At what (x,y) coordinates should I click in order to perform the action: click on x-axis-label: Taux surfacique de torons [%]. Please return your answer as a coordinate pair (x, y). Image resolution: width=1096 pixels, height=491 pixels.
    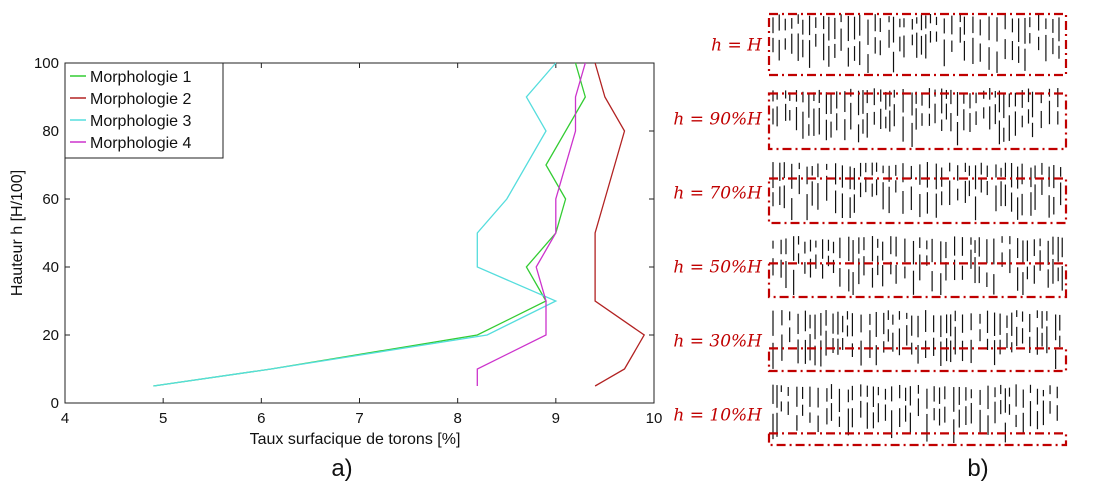
    Looking at the image, I should click on (355, 439).